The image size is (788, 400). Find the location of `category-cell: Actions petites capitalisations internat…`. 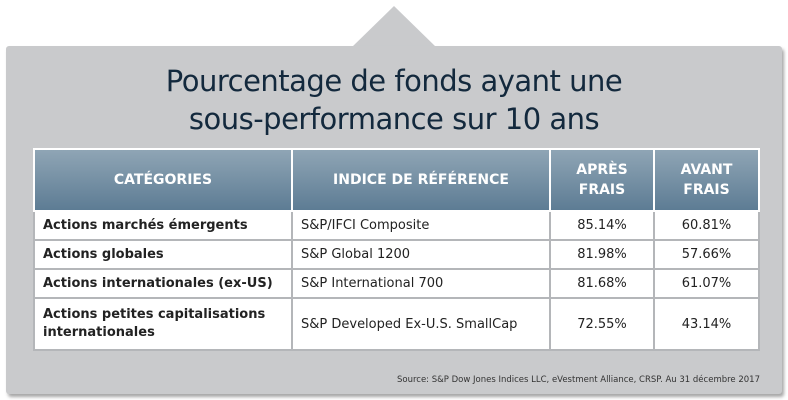

category-cell: Actions petites capitalisations internat… is located at coordinates (163, 324).